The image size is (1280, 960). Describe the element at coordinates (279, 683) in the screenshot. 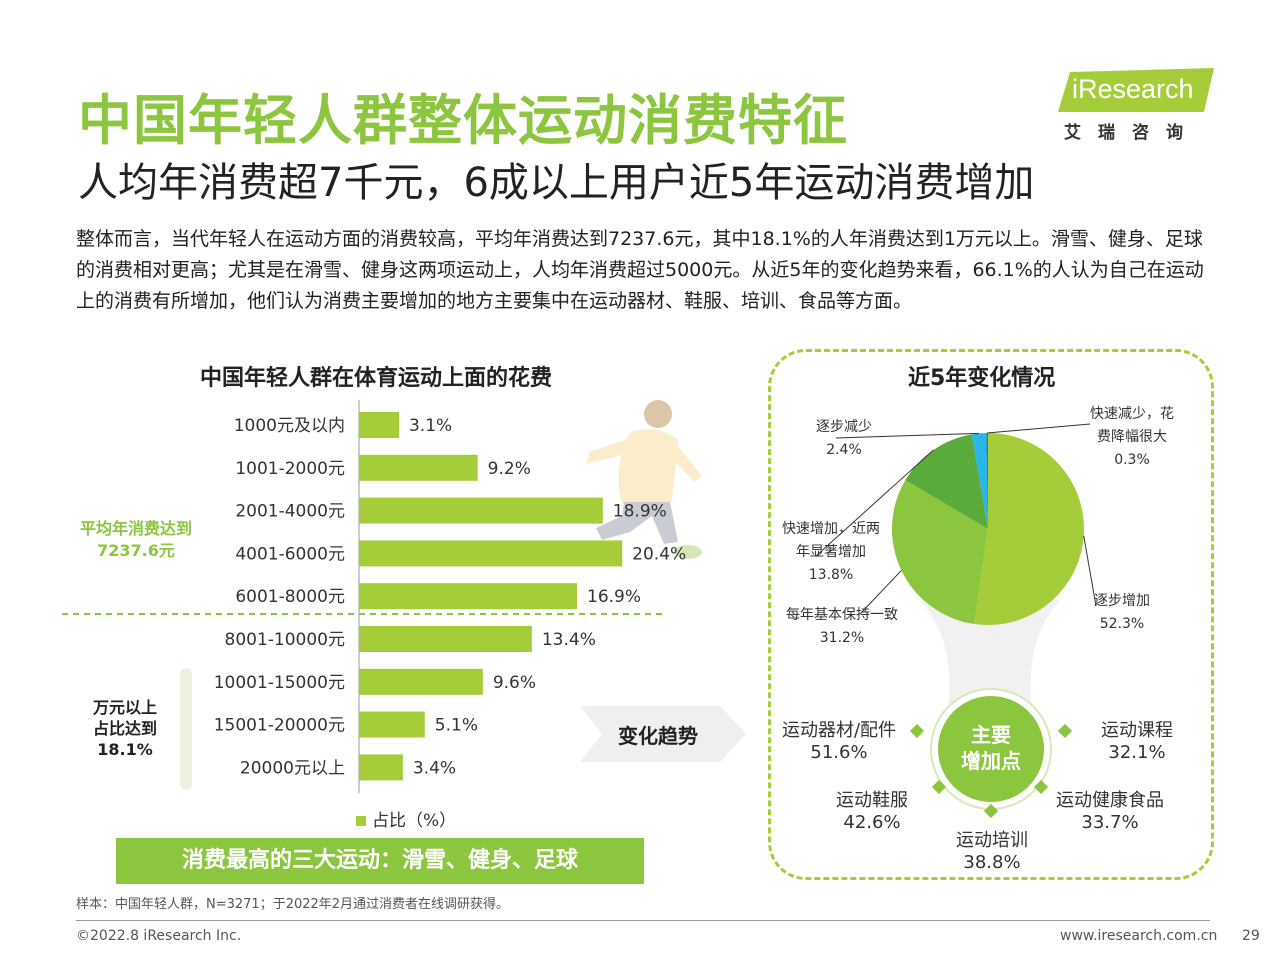

I see `bar-category-label: 10001-15000元` at that location.